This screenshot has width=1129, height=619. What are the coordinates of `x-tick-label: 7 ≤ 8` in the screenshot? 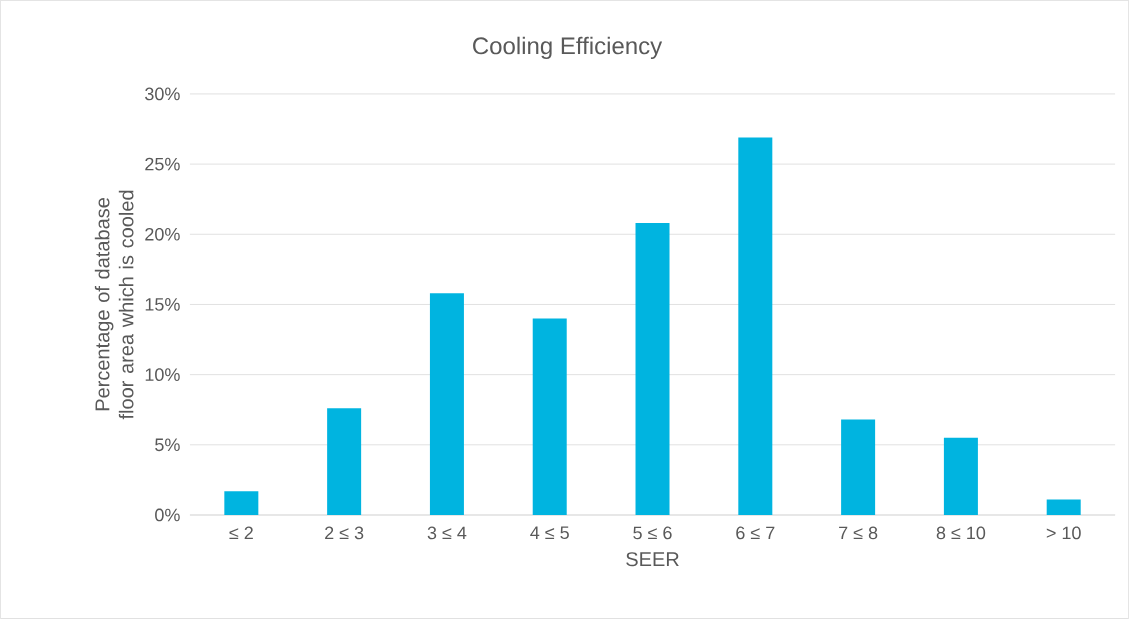 It's located at (858, 533).